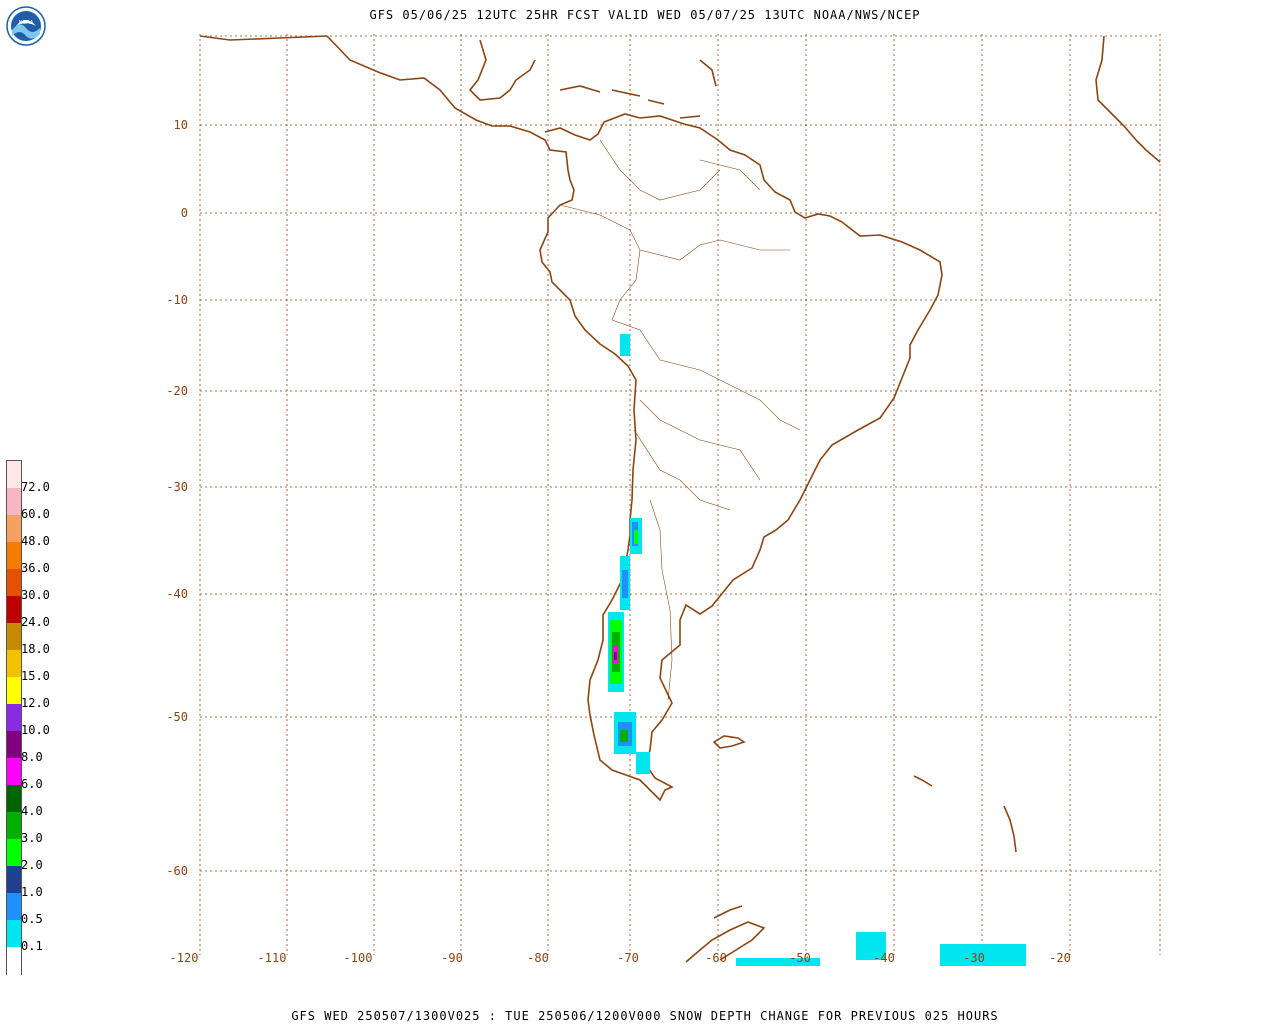 Image resolution: width=1280 pixels, height=1024 pixels. I want to click on legend-label: 48.0, so click(35, 541).